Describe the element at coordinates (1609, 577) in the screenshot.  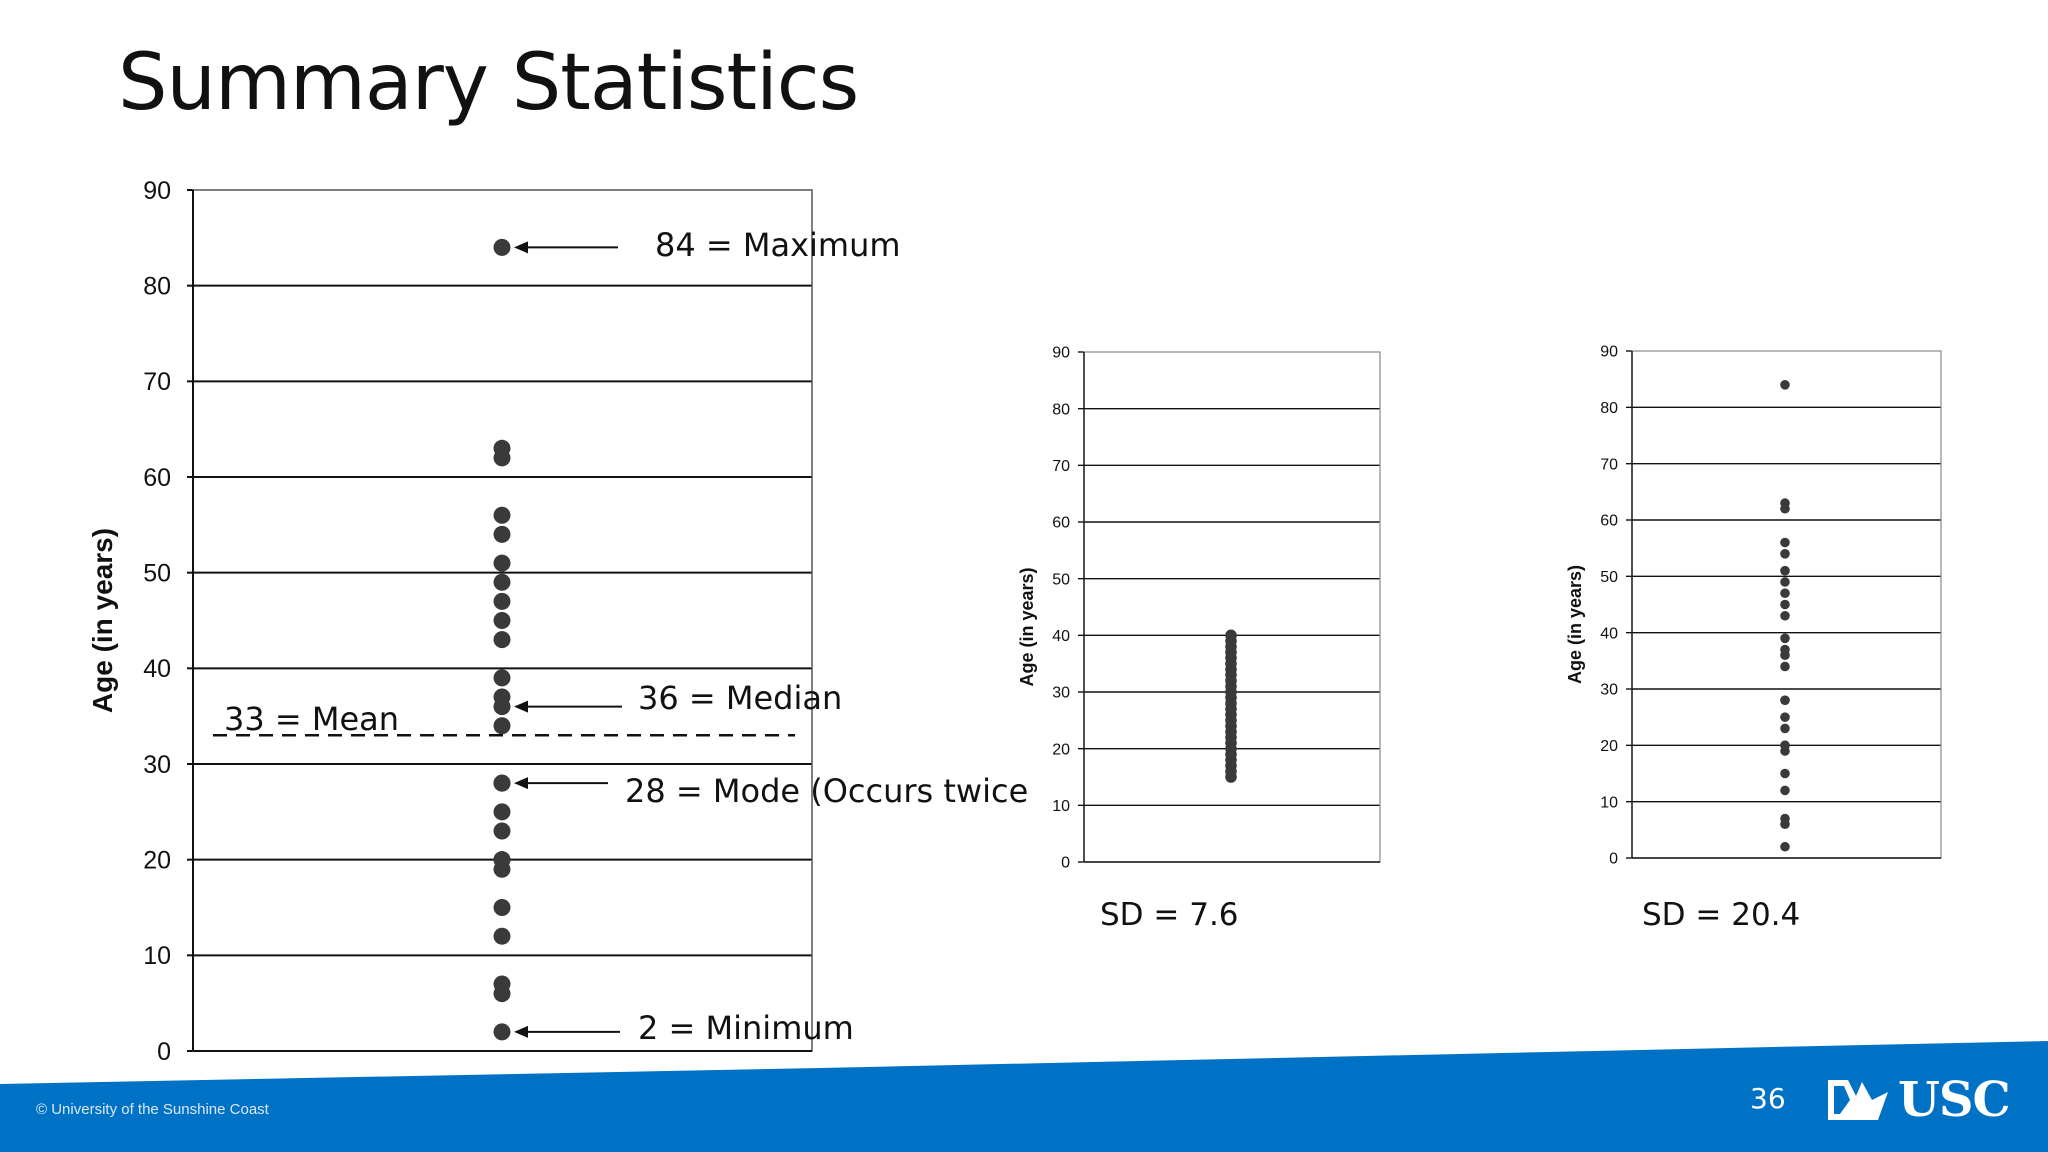
I see `chart-3-tick-label-50: 50` at that location.